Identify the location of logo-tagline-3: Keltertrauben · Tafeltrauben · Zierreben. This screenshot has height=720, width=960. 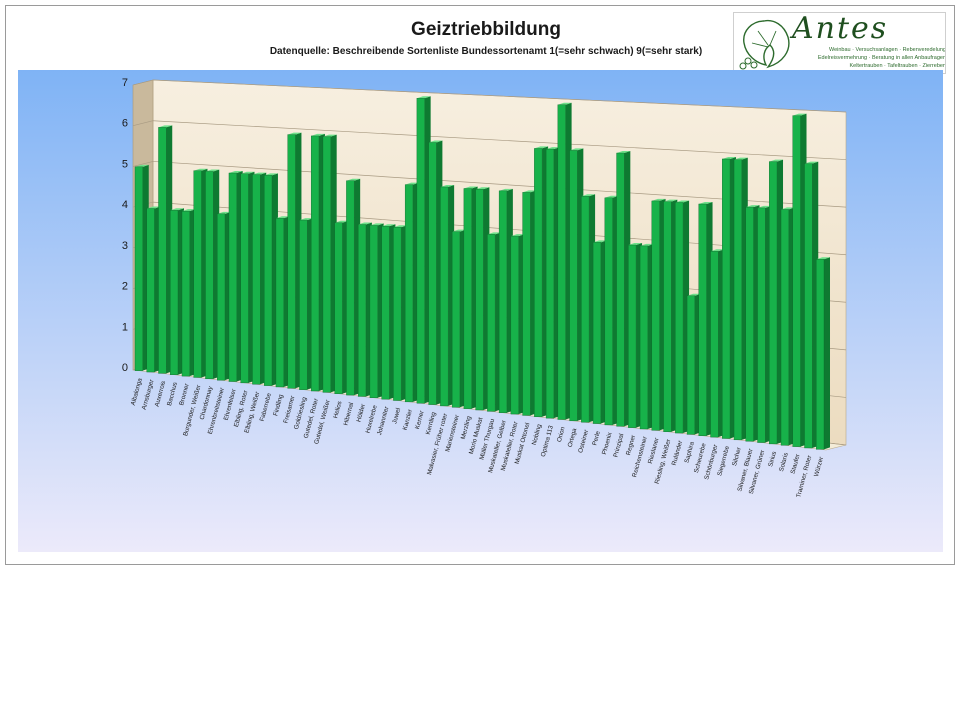
(897, 66).